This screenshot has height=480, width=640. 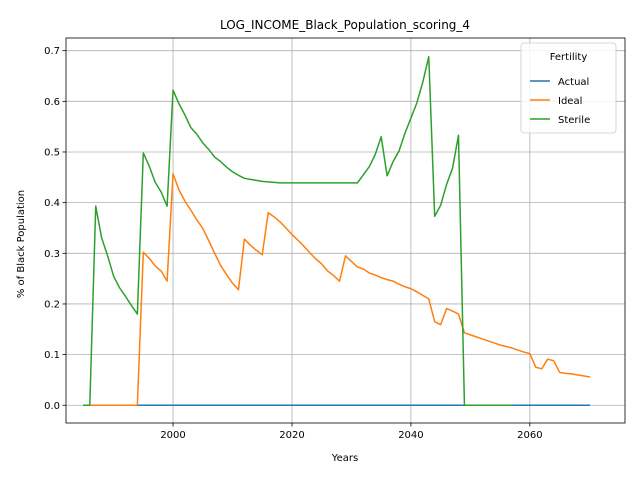 I want to click on y-axis-label: % of Black Population, so click(x=21, y=244).